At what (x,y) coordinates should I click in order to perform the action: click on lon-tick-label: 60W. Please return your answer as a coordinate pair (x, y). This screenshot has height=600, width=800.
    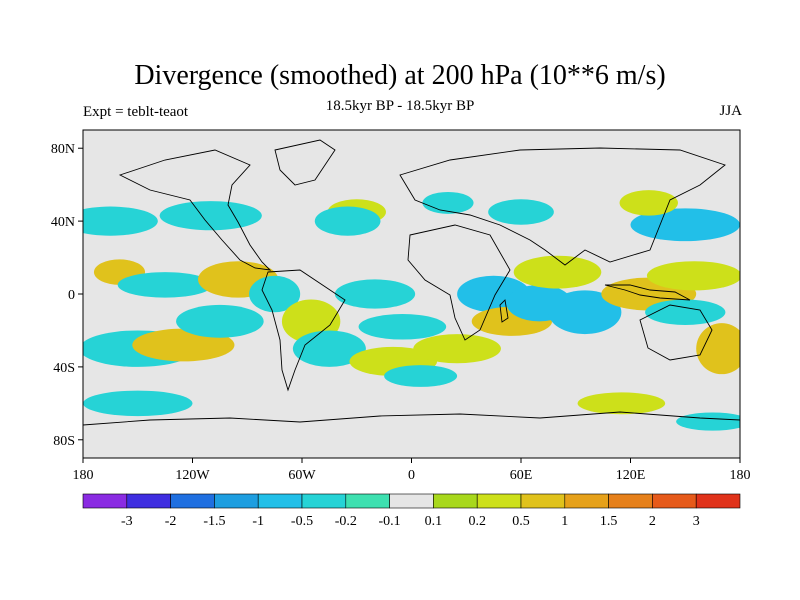
    Looking at the image, I should click on (302, 475).